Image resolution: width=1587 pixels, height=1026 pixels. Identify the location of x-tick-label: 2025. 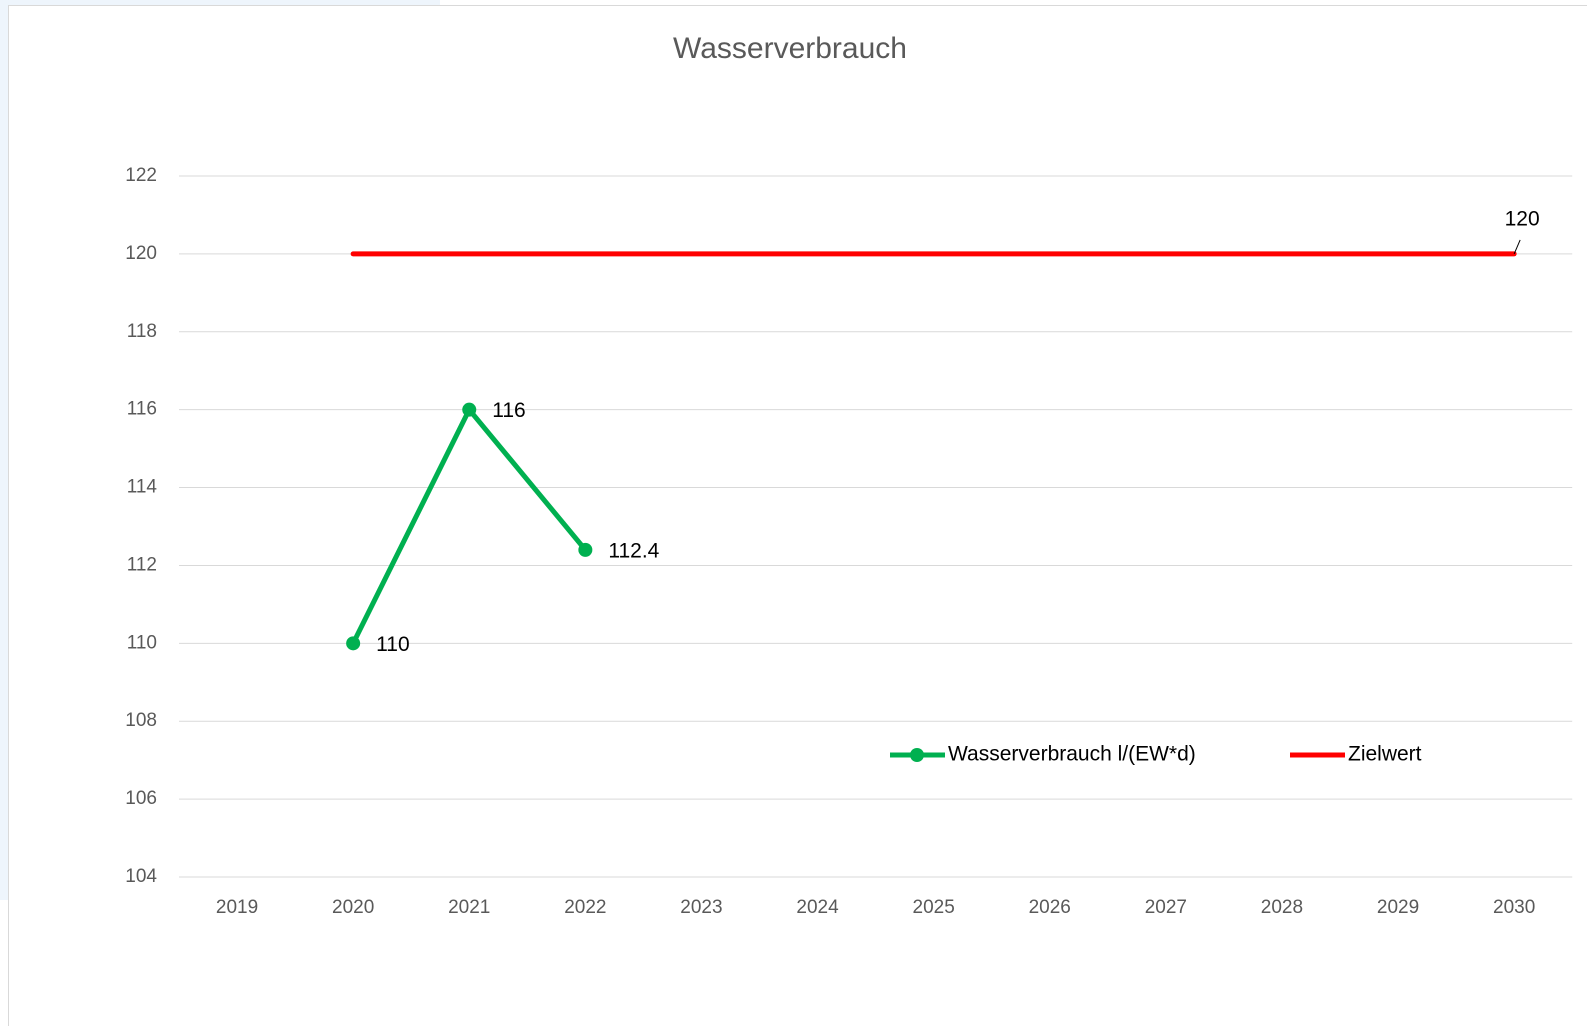
(934, 907).